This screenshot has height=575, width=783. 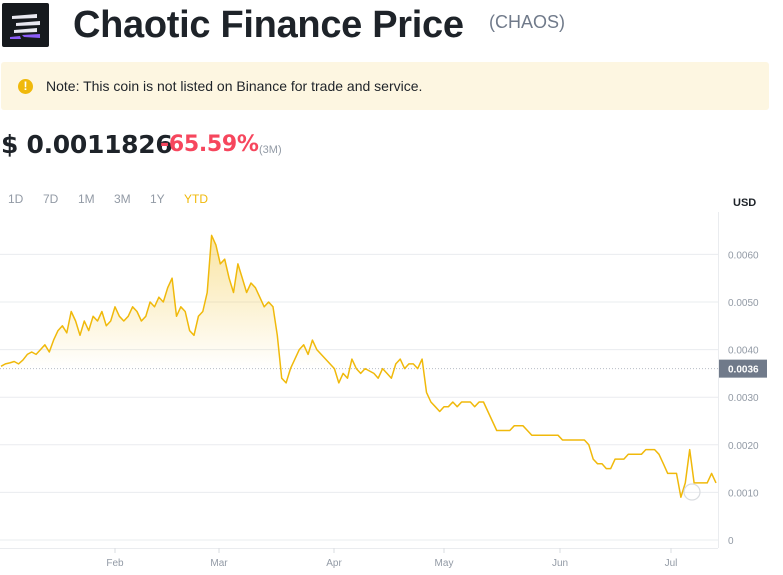 I want to click on change-period: (3M), so click(x=270, y=150).